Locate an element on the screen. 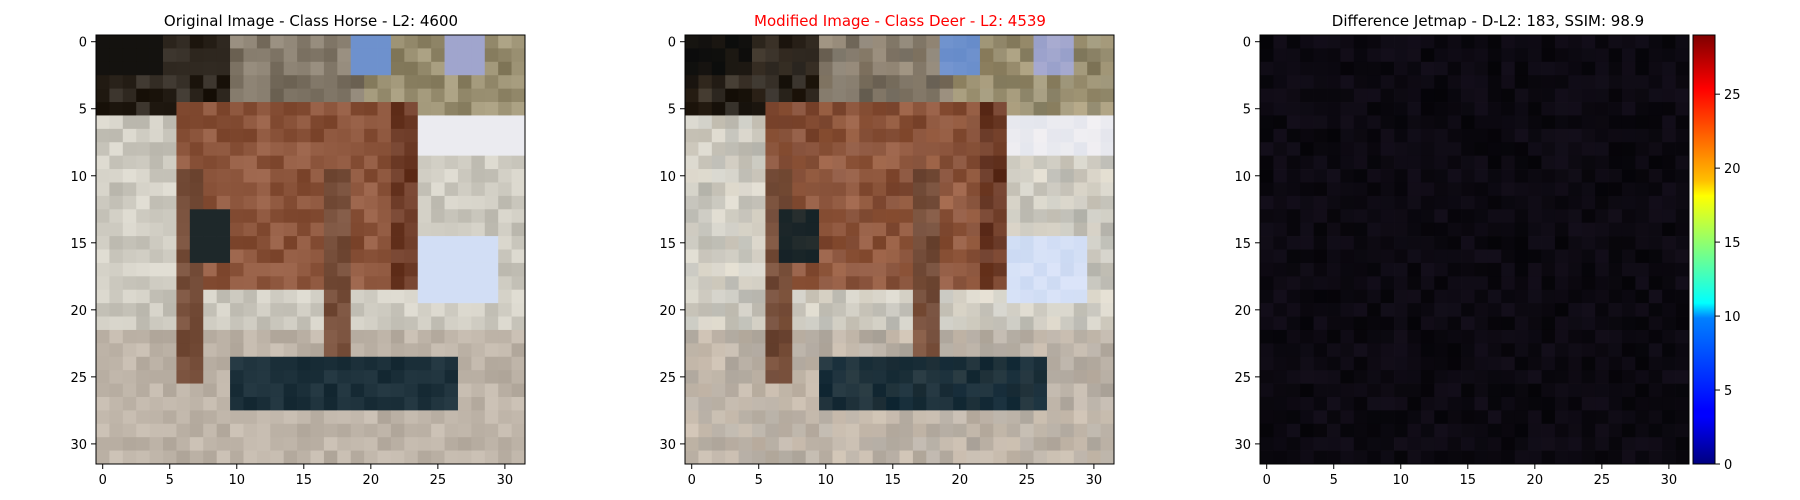 The width and height of the screenshot is (1800, 500). colorbar-tick-label: 5 is located at coordinates (1728, 391).